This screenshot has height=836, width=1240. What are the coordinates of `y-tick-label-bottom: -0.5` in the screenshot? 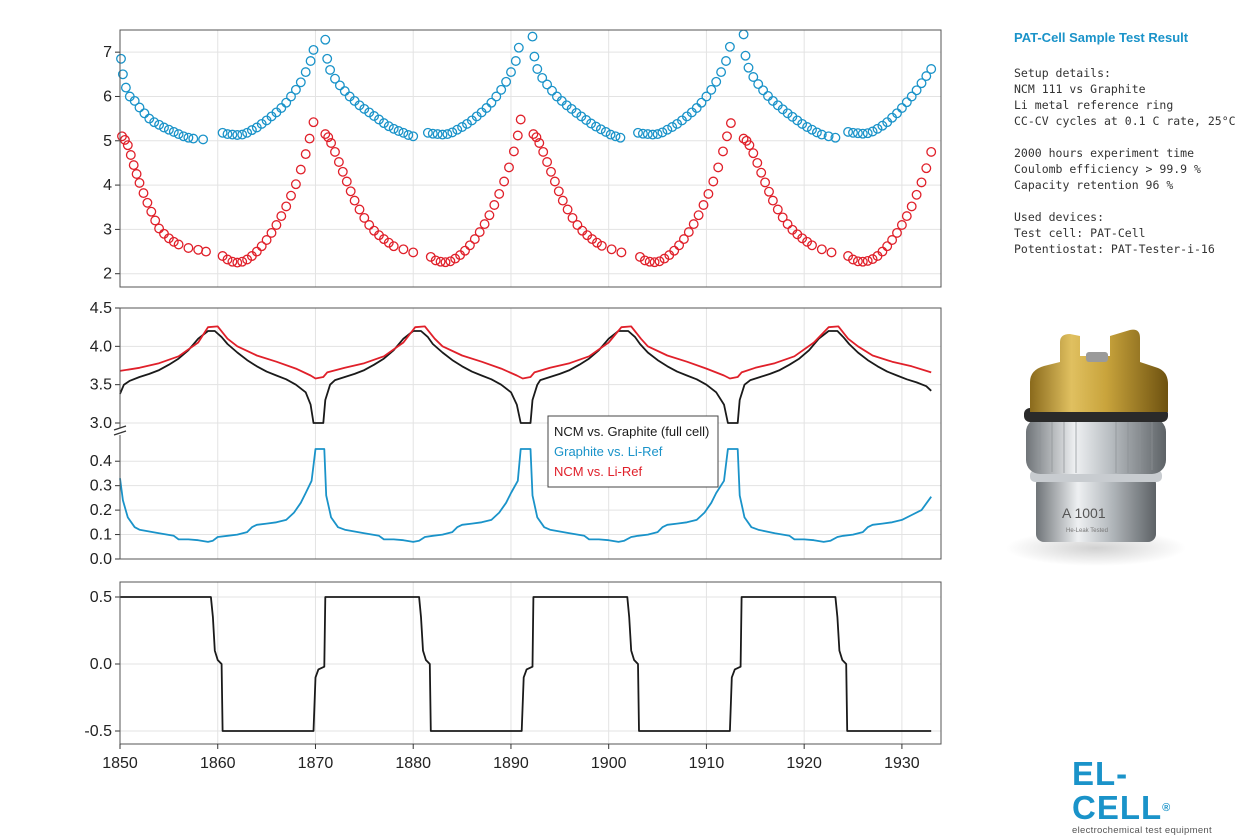 It's located at (98, 731).